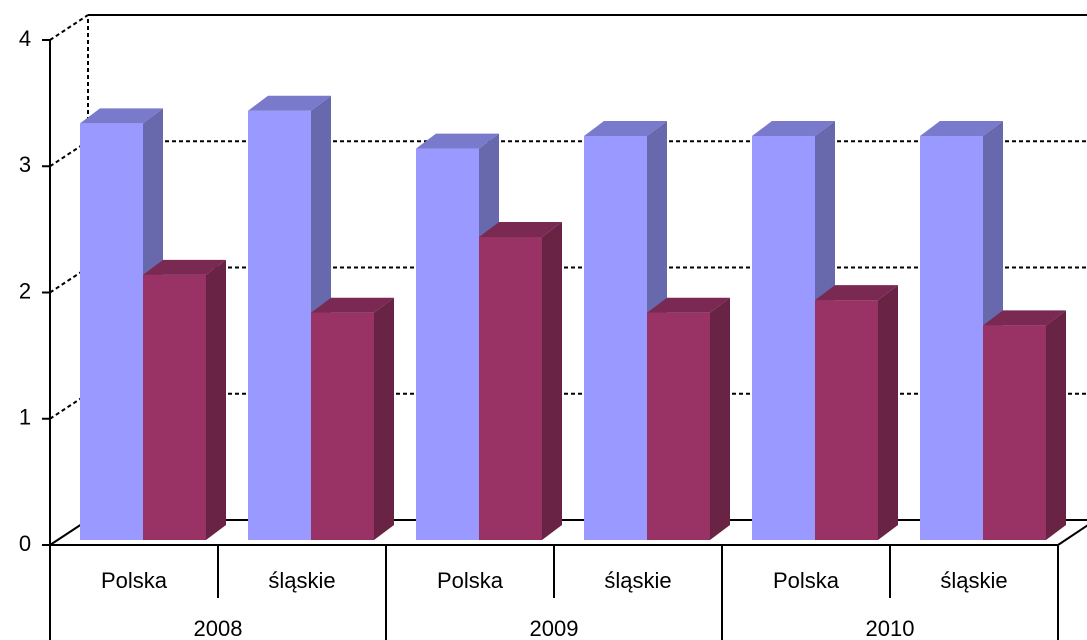  Describe the element at coordinates (25, 164) in the screenshot. I see `y-tick-label: 3` at that location.